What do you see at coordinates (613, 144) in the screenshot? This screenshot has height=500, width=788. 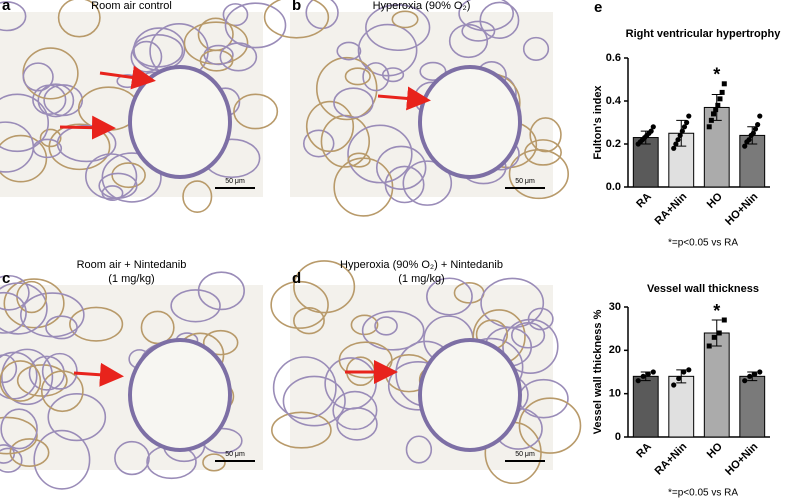 I see `y-tick-label: 0.2` at bounding box center [613, 144].